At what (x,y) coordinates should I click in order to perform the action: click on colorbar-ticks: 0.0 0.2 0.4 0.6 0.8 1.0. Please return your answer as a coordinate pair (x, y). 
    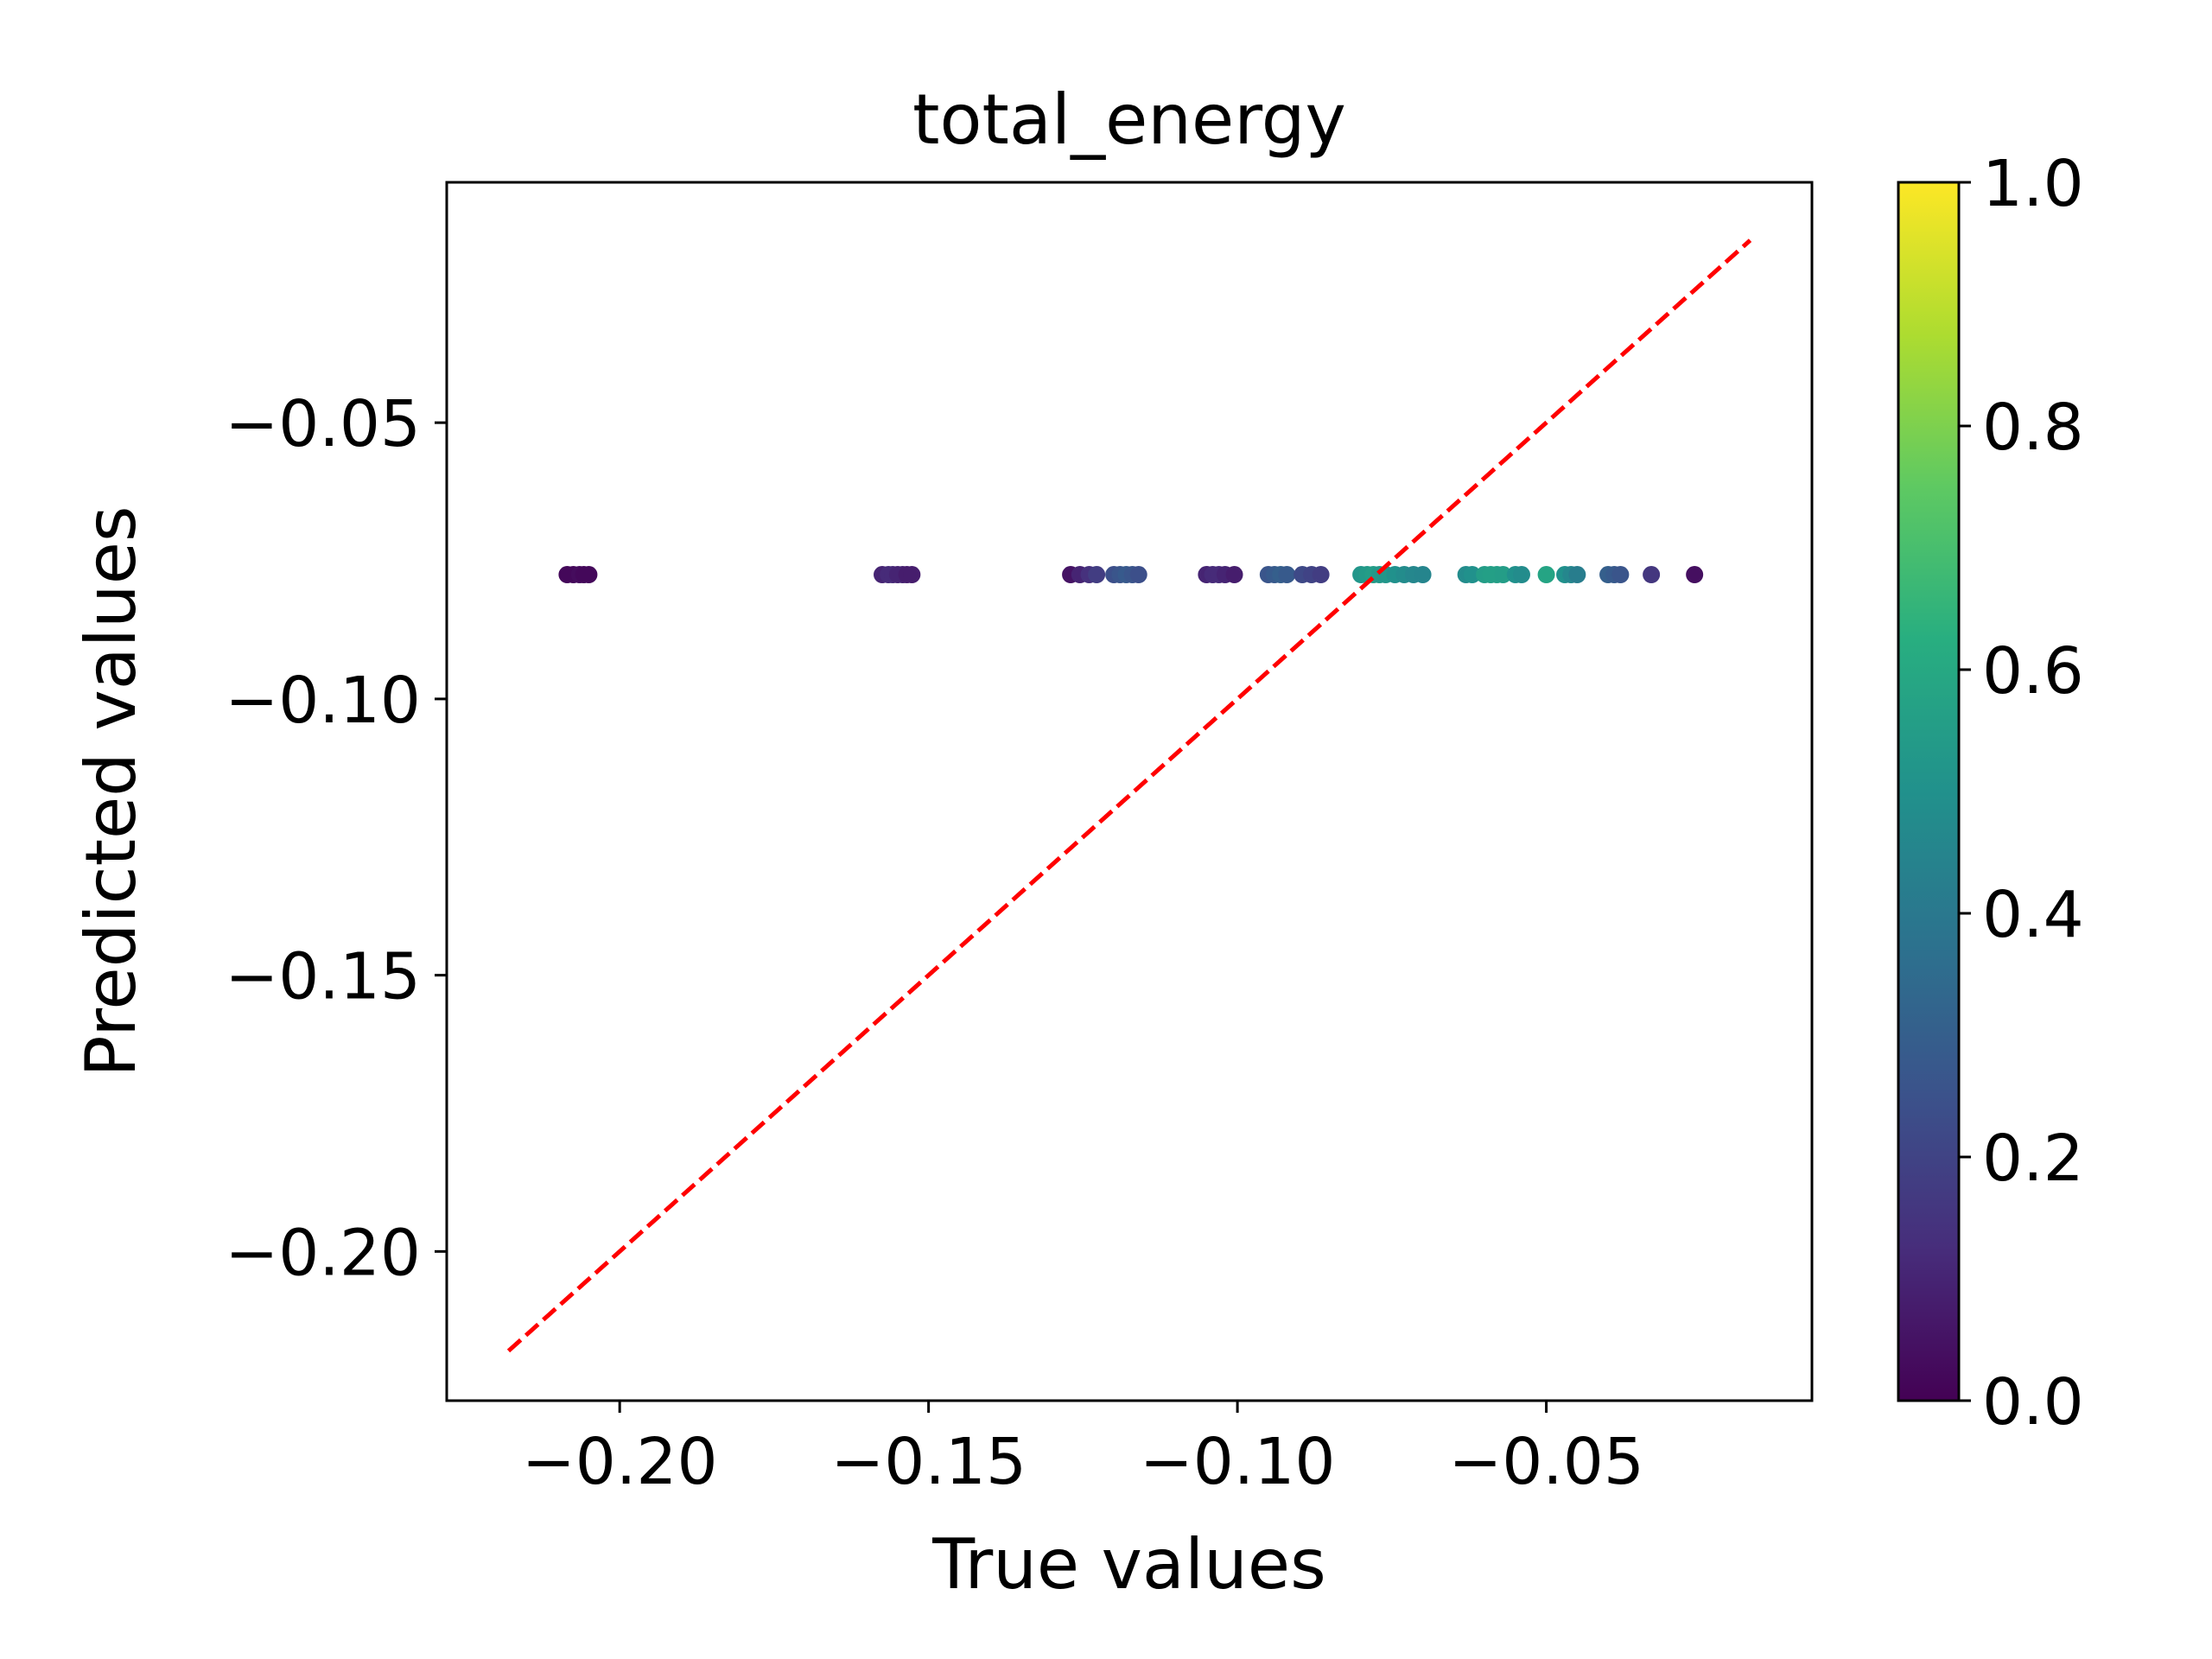
    Looking at the image, I should click on (2021, 793).